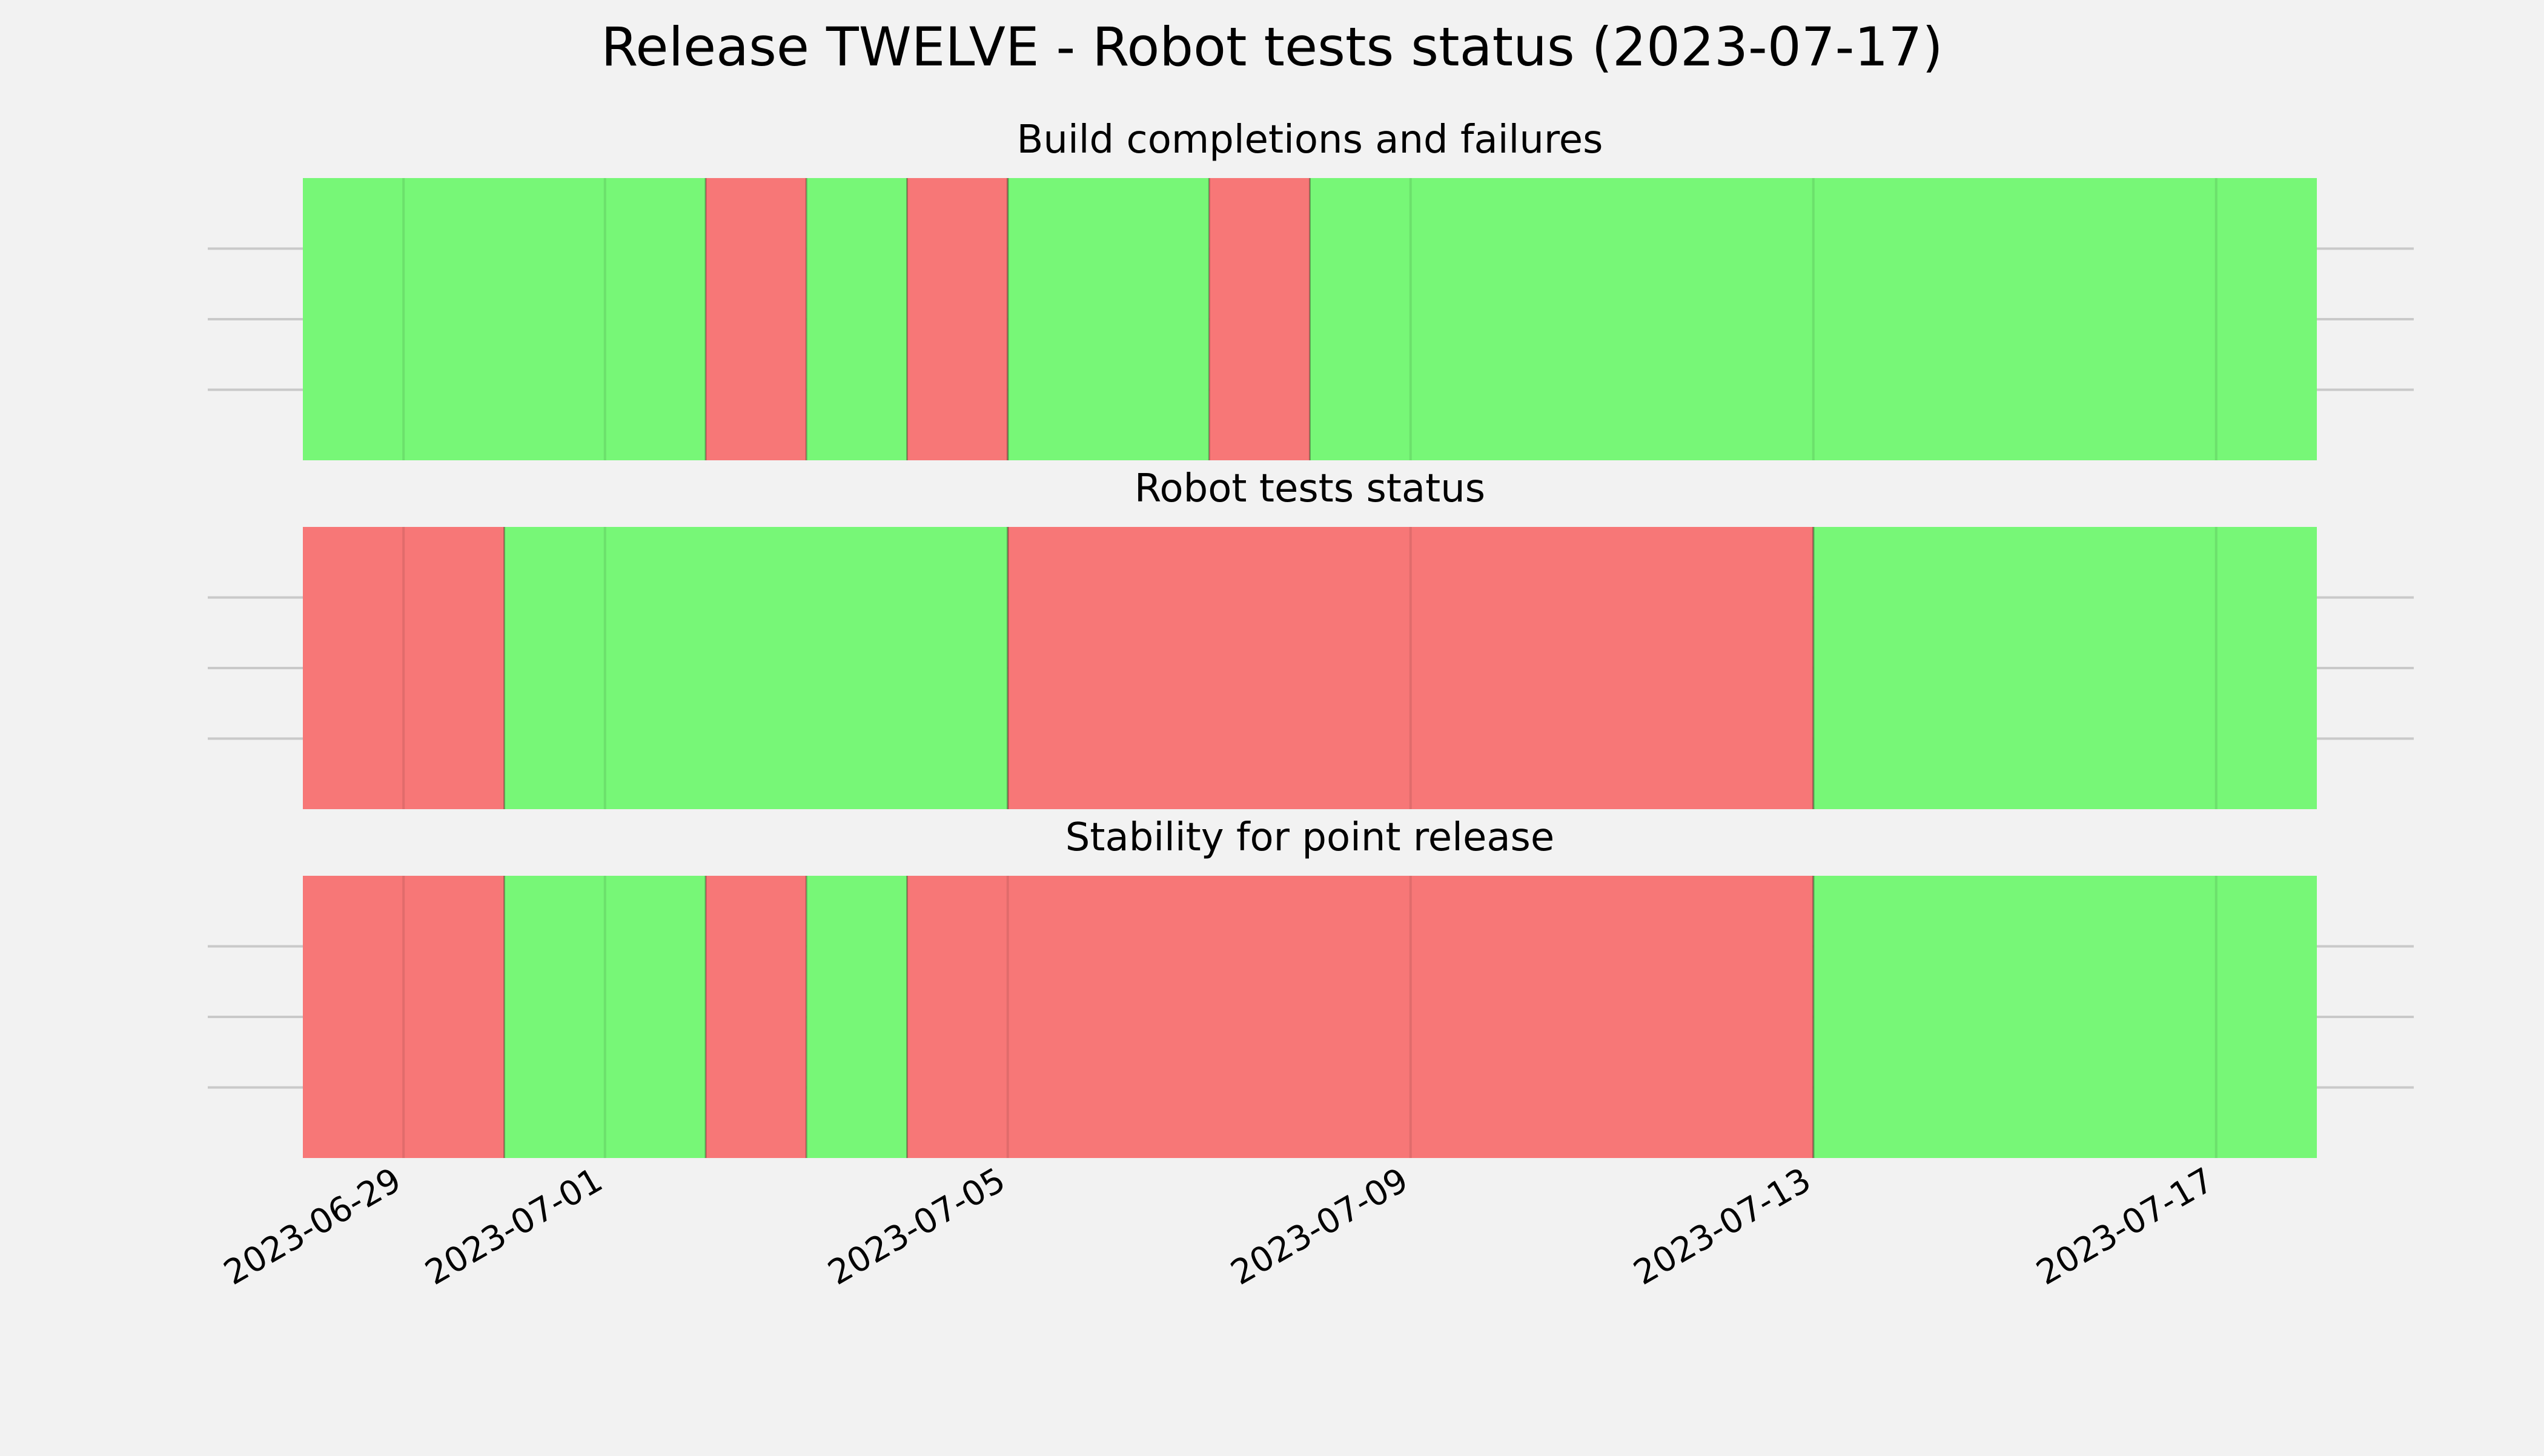 This screenshot has height=1456, width=2544. Describe the element at coordinates (1310, 488) in the screenshot. I see `panel-title: Robot tests status` at that location.